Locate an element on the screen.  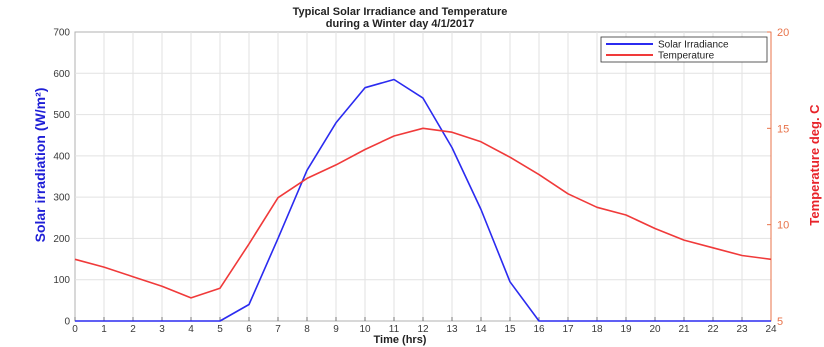
x-tick-label: 6 is located at coordinates (249, 329).